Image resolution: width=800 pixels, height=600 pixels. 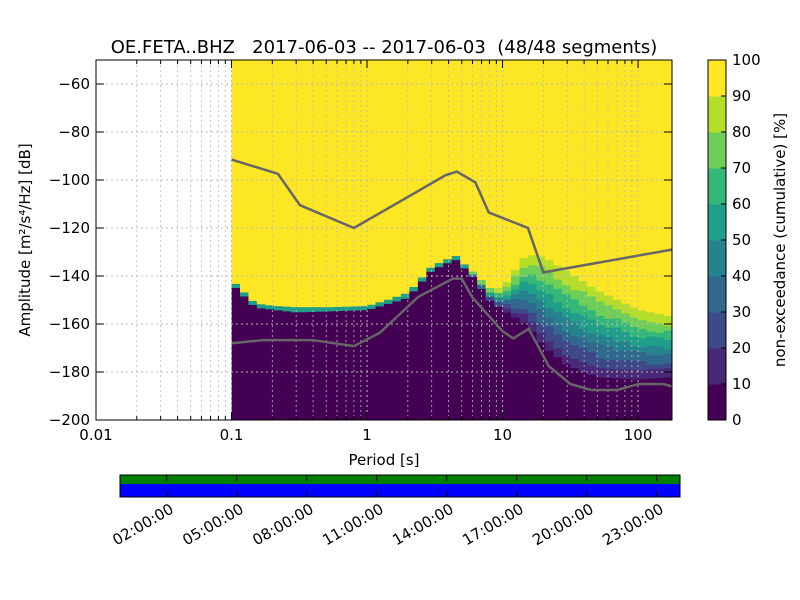 What do you see at coordinates (383, 460) in the screenshot?
I see `x-axis-label: Period [s]` at bounding box center [383, 460].